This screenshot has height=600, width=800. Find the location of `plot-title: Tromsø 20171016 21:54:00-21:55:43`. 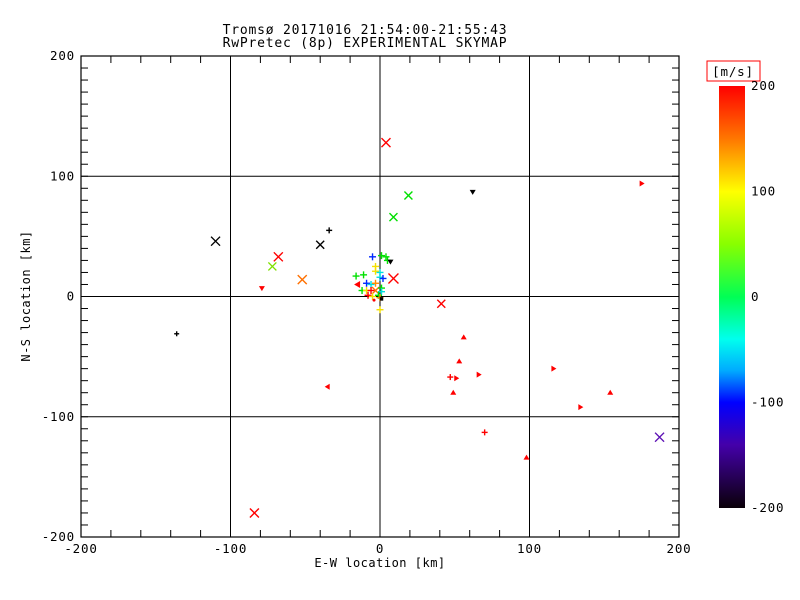

plot-title: Tromsø 20171016 21:54:00-21:55:43 is located at coordinates (365, 30).